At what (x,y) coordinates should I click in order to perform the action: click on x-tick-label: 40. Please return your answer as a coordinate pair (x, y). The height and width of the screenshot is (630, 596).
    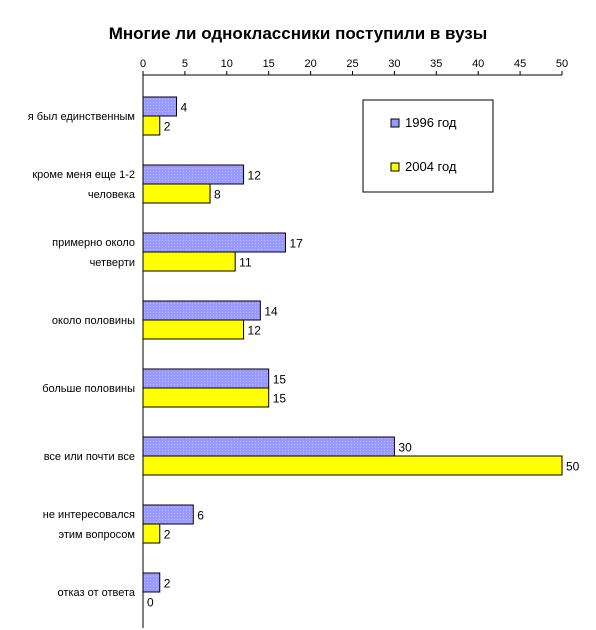
    Looking at the image, I should click on (478, 64).